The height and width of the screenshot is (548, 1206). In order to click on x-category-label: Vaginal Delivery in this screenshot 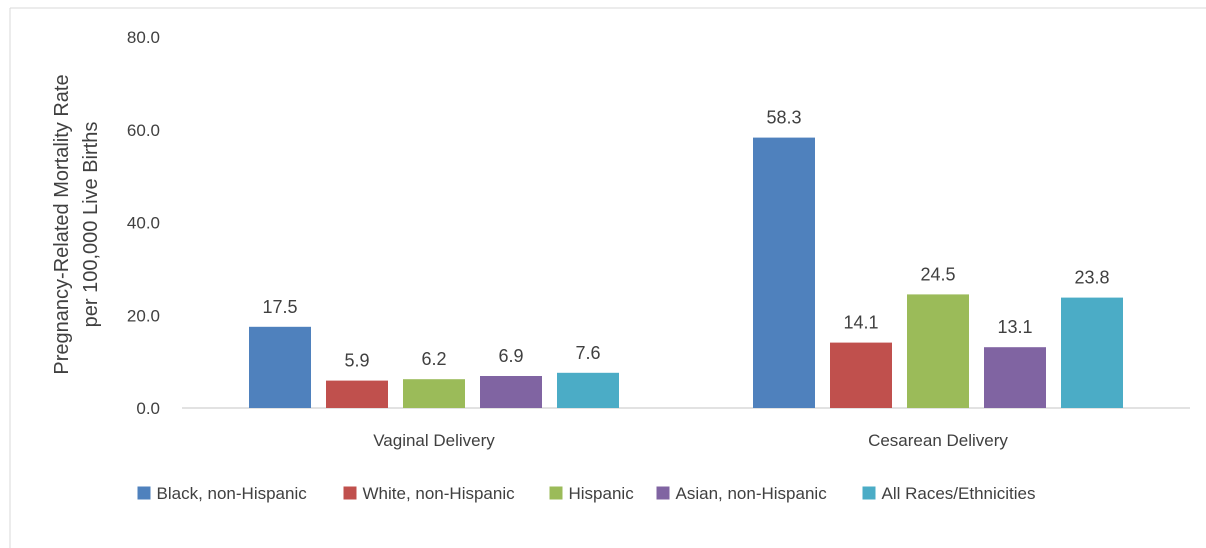, I will do `click(434, 440)`.